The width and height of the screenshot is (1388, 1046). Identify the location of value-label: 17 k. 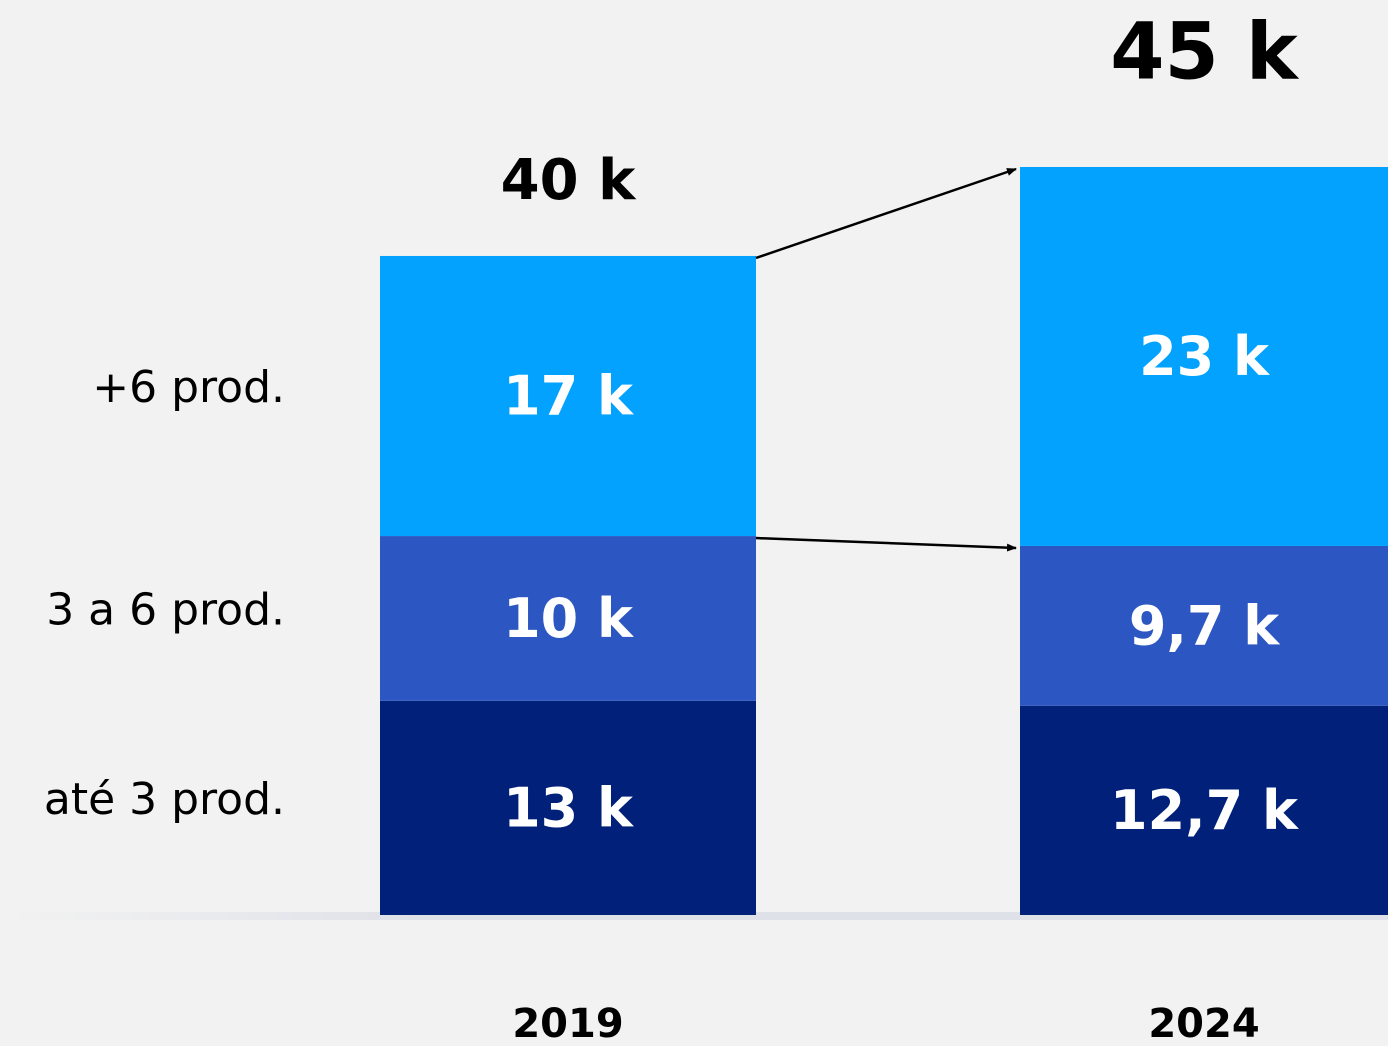
(568, 396).